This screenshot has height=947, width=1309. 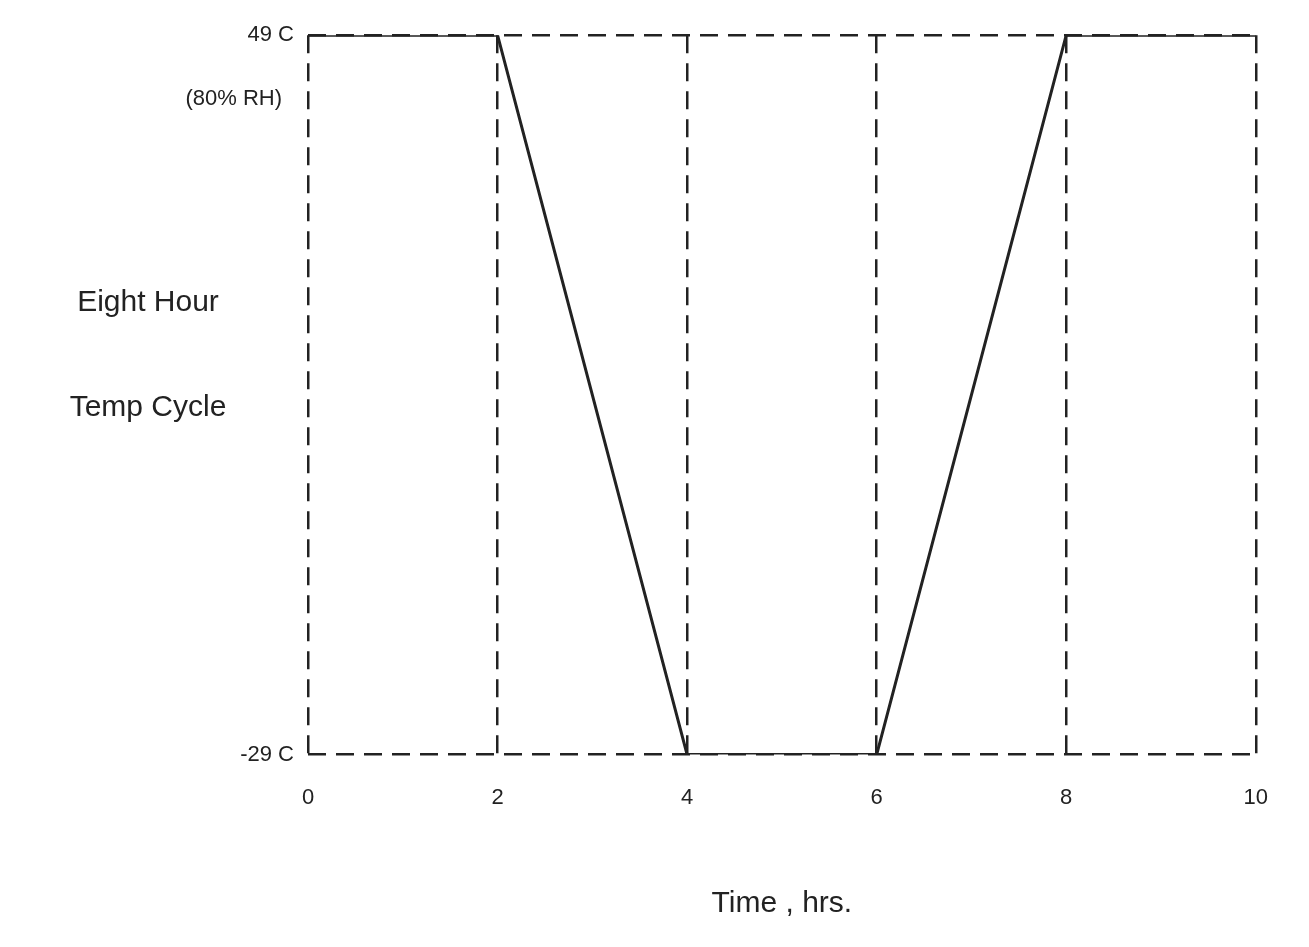 I want to click on text: Eight Hour Temp Cycle, so click(x=148, y=352).